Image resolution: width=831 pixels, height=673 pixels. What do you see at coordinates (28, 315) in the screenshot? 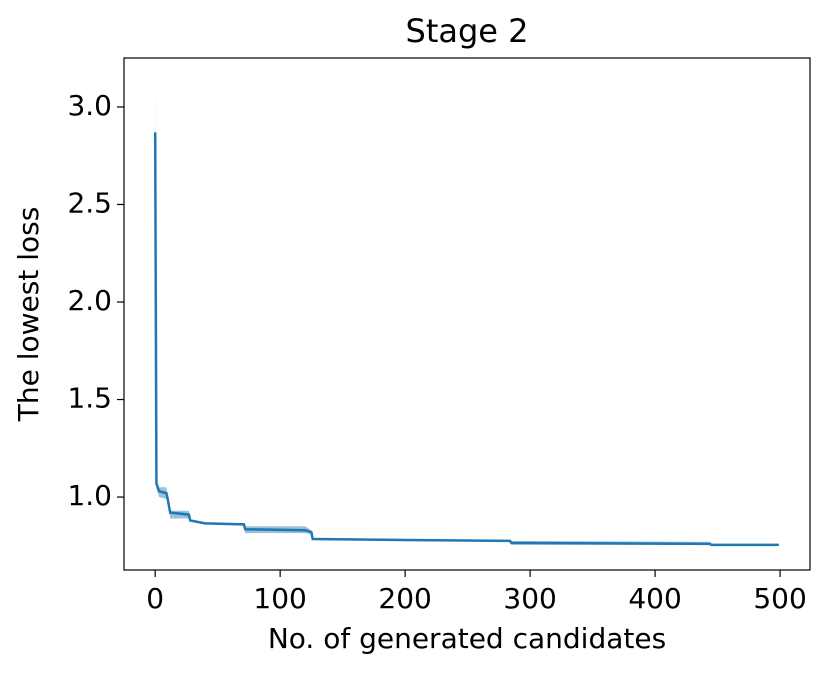
I see `y-axis-label: The lowest loss` at bounding box center [28, 315].